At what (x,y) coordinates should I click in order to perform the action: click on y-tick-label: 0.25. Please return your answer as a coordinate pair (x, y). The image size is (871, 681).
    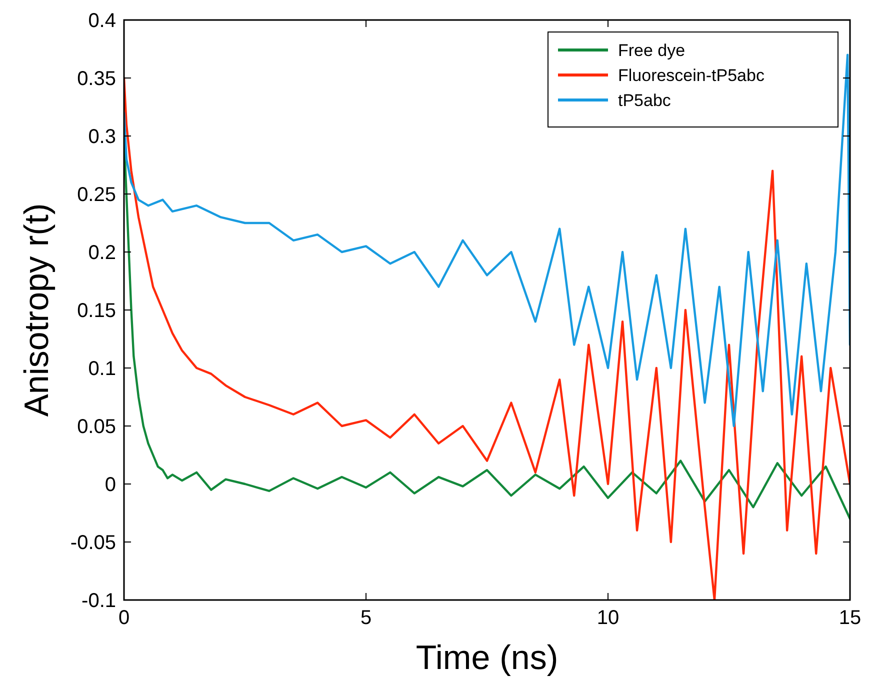
    Looking at the image, I should click on (96, 195).